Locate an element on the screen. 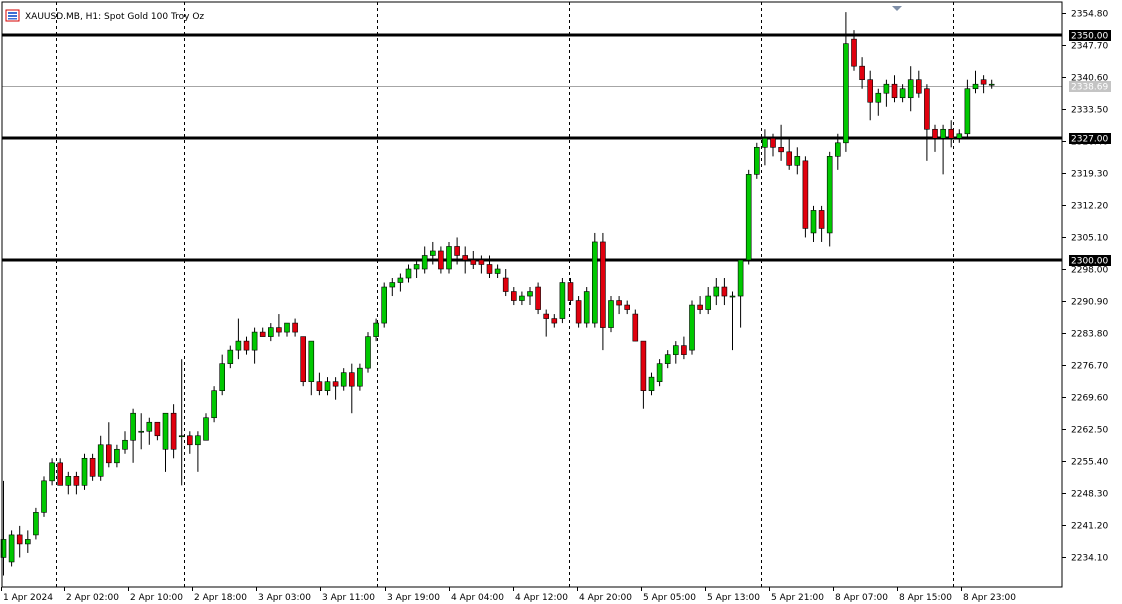 This screenshot has height=604, width=1122. level-labels: 2350.00 2327.00 2300.00 2338.69 is located at coordinates (1090, 148).